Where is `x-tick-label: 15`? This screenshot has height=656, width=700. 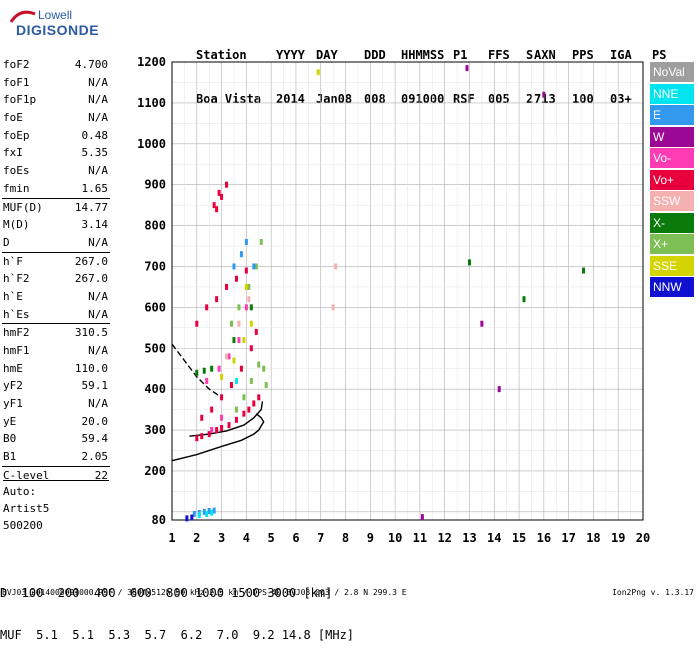 x-tick-label: 15 is located at coordinates (519, 538).